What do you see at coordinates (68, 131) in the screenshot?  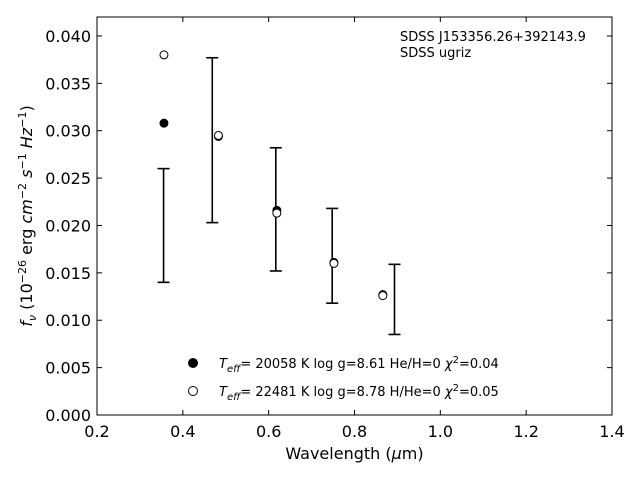 I see `y-tick-label: 0.030` at bounding box center [68, 131].